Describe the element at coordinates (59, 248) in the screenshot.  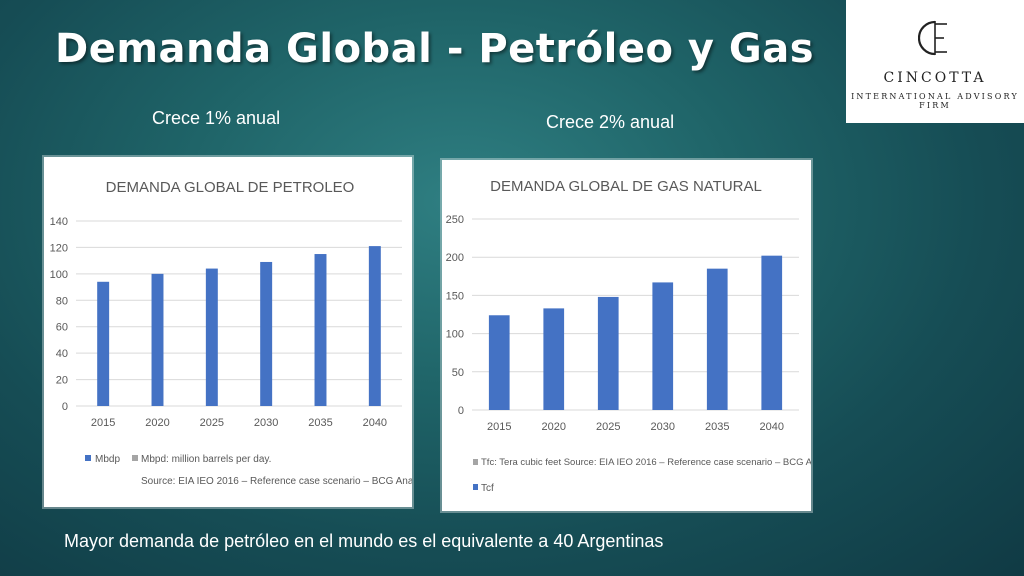
I see `oil-ytick-label: 120` at that location.